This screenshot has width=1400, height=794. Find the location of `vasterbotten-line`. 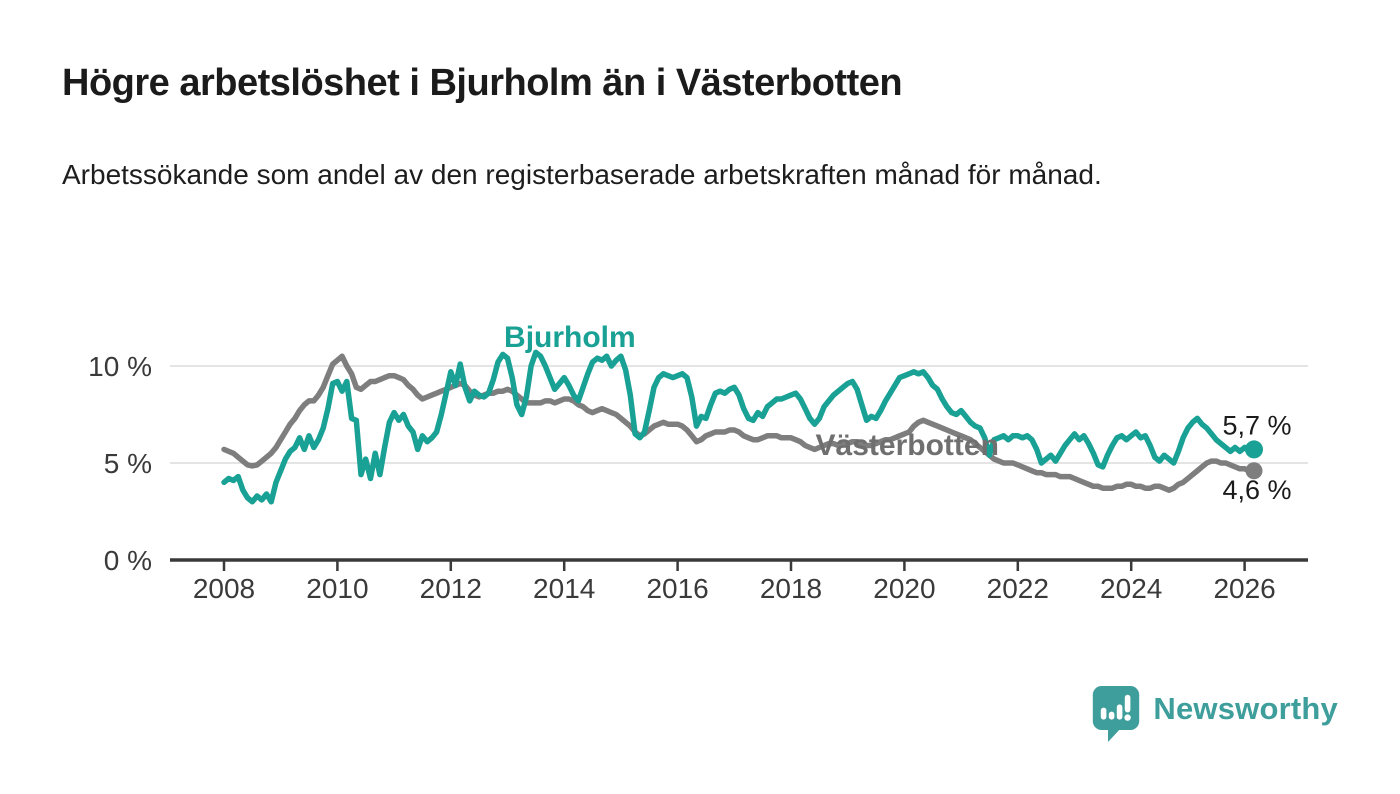

vasterbotten-line is located at coordinates (739, 423).